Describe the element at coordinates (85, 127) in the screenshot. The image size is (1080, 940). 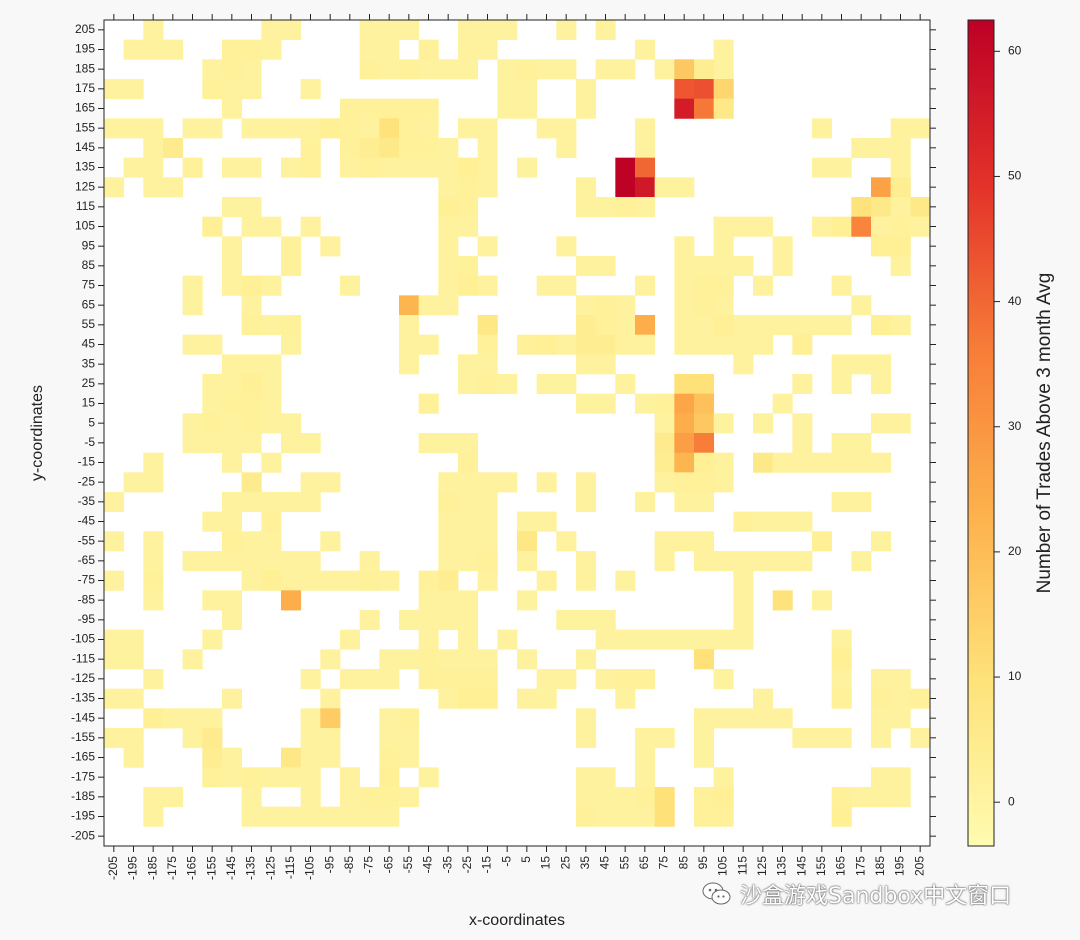
I see `y-tick-label: 155` at that location.